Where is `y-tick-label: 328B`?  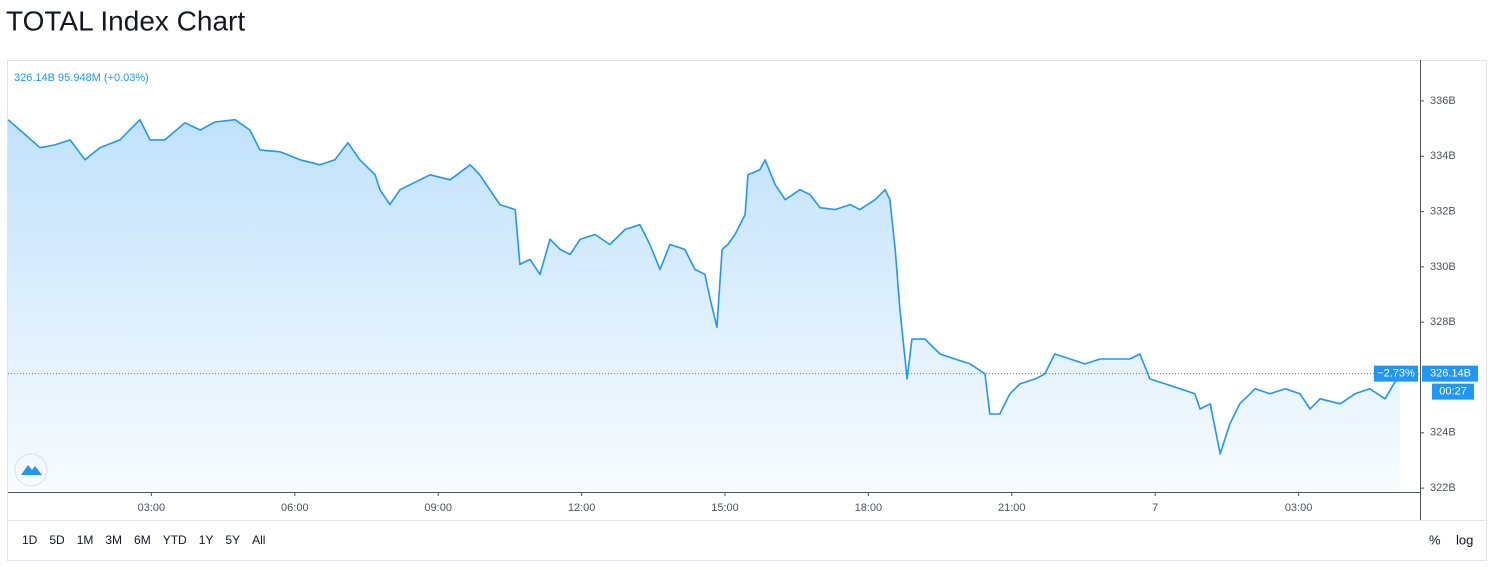
y-tick-label: 328B is located at coordinates (1443, 322).